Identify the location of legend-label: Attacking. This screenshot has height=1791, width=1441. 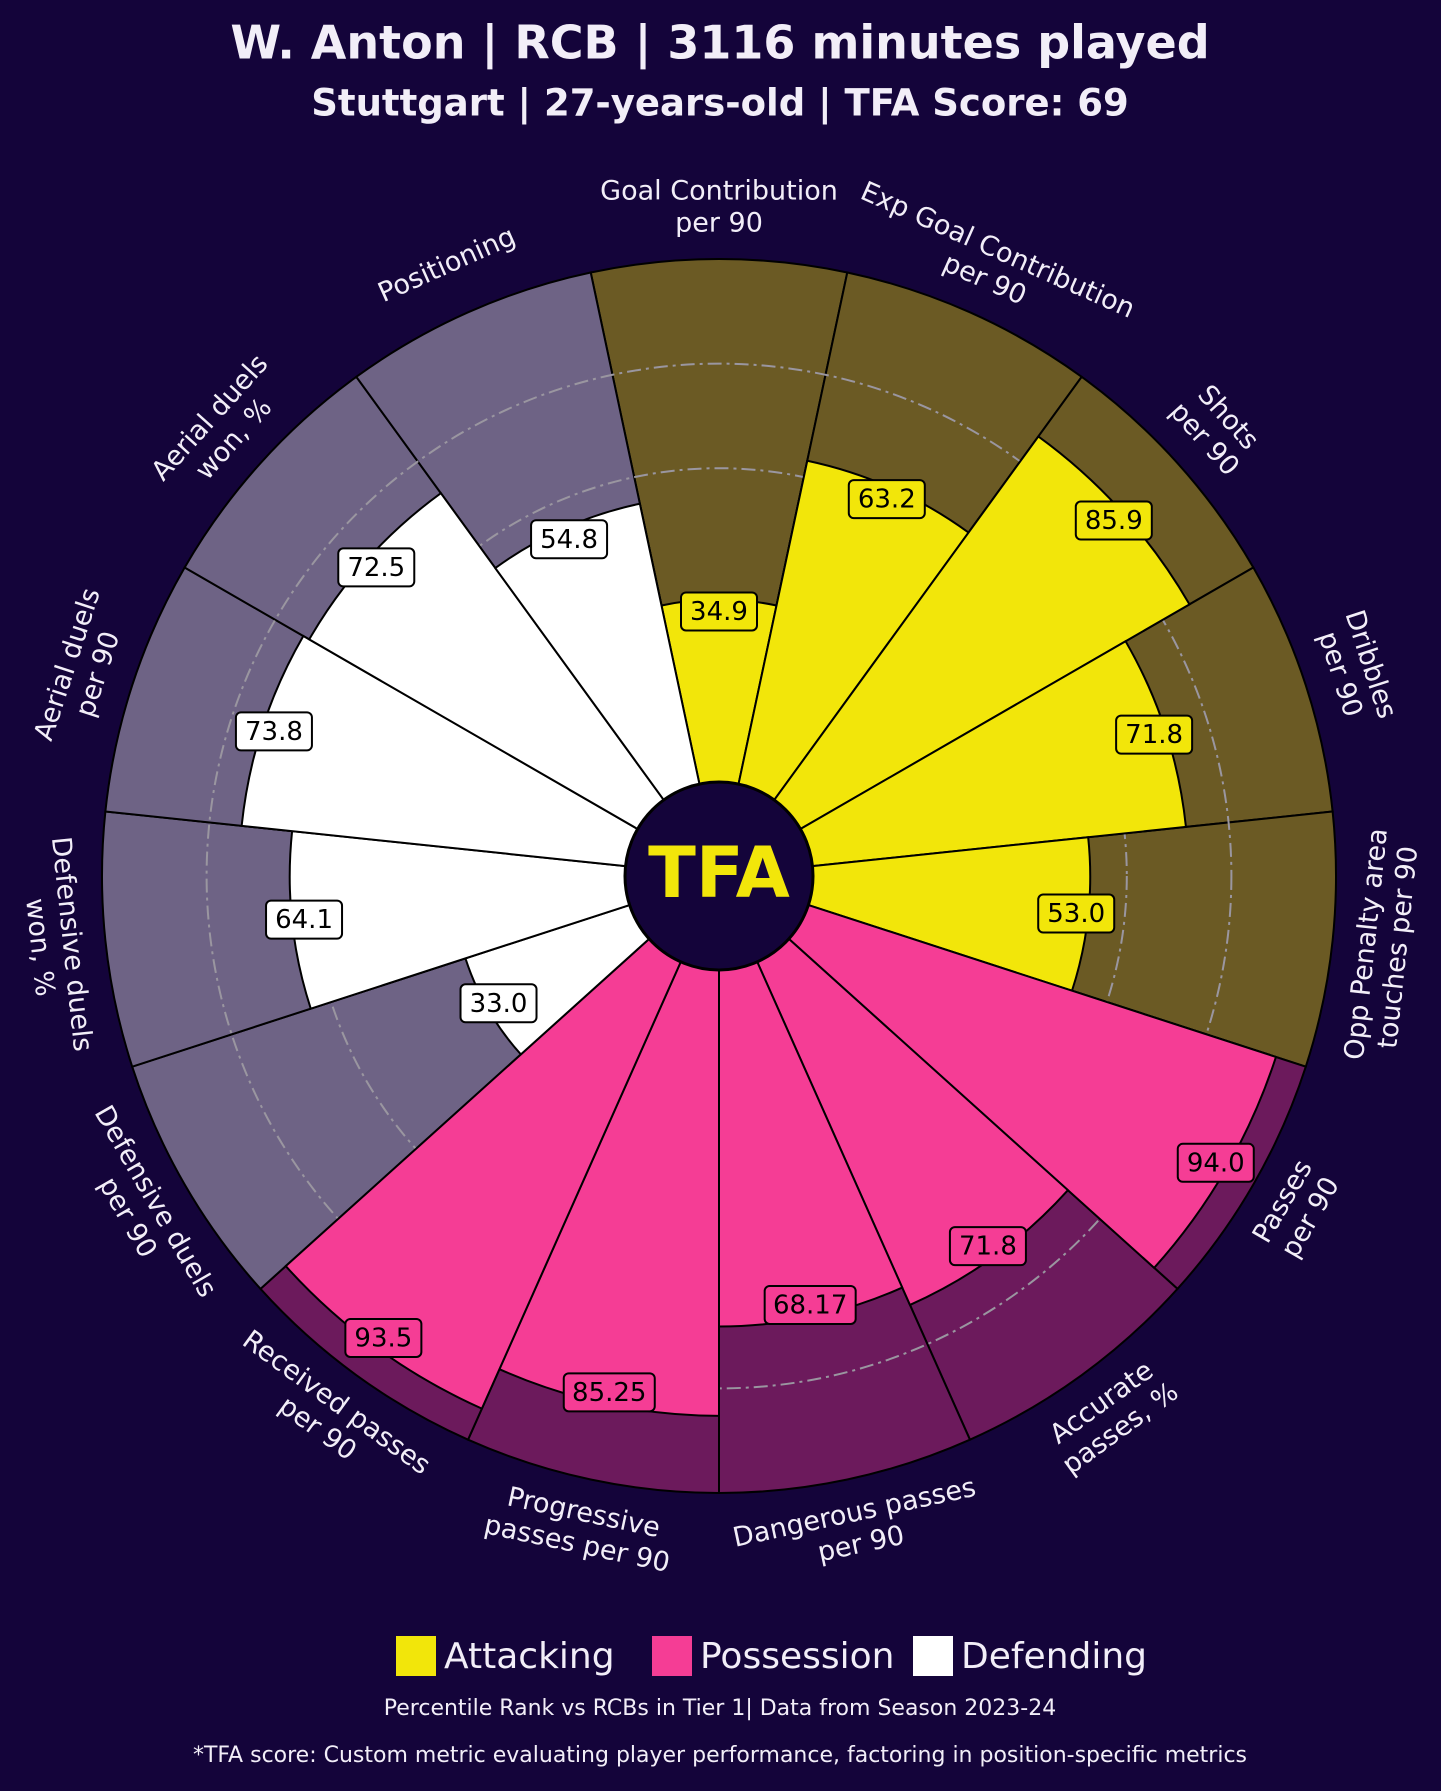
(529, 1656).